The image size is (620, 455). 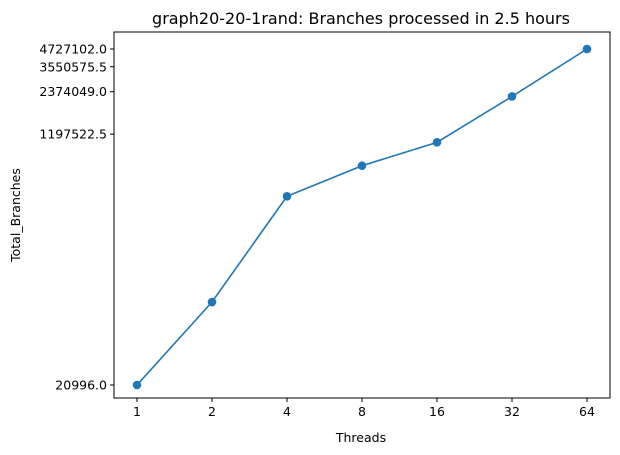 What do you see at coordinates (15, 215) in the screenshot?
I see `y-axis-label: Total_Branches` at bounding box center [15, 215].